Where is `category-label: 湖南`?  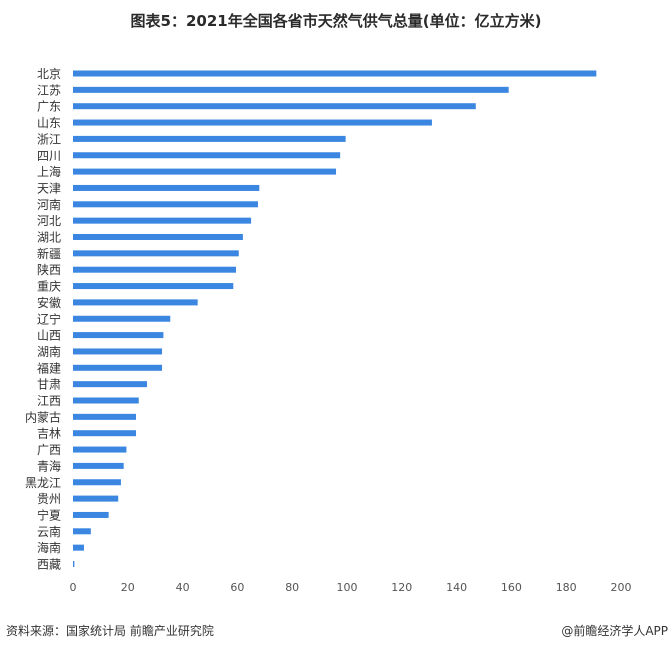
category-label: 湖南 is located at coordinates (49, 351).